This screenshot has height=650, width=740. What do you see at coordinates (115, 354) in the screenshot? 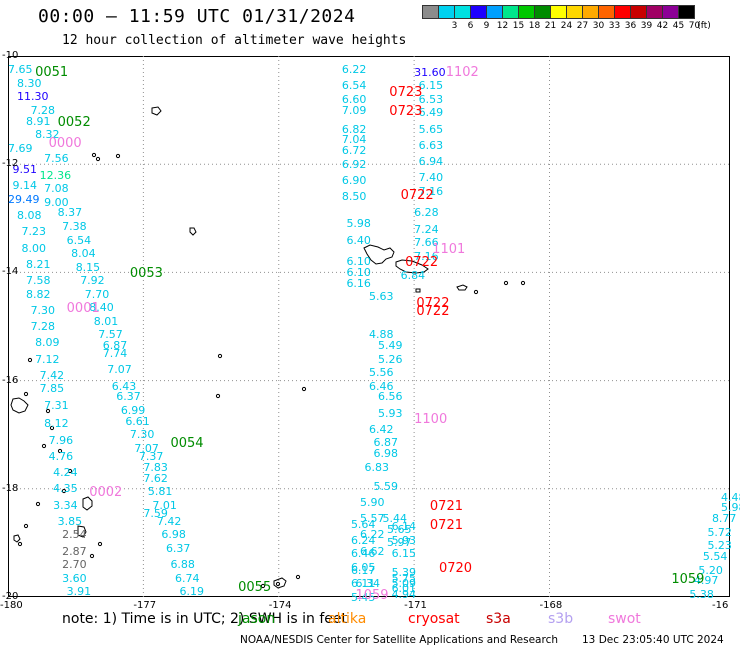
I see `wave-height-value: 7.74` at bounding box center [115, 354].